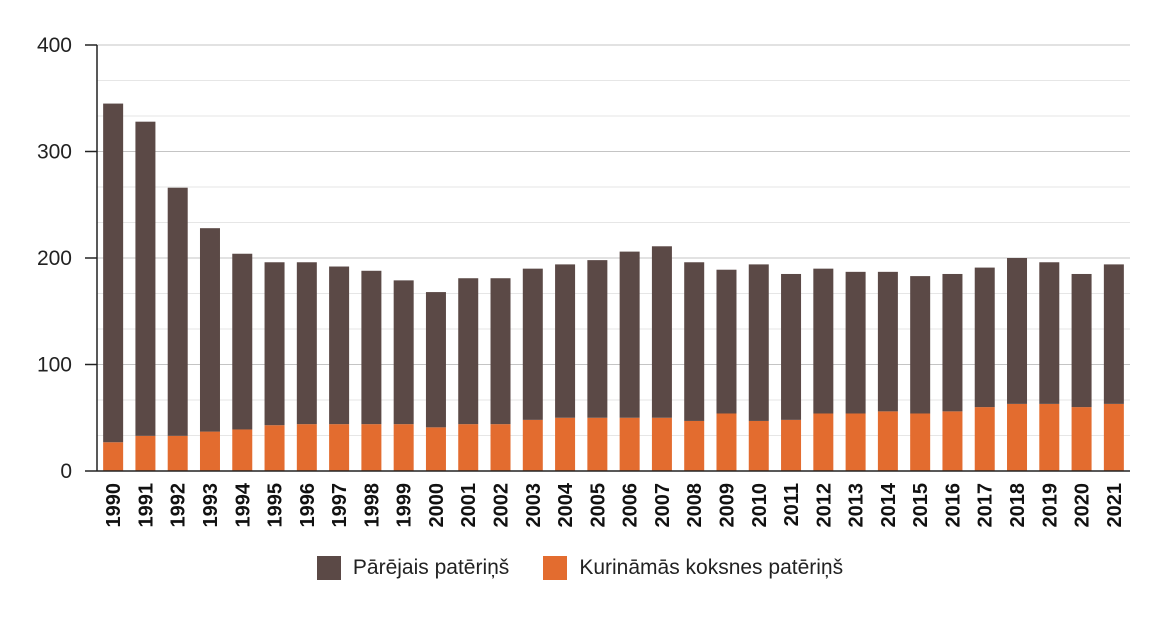 This screenshot has width=1160, height=620. Describe the element at coordinates (469, 505) in the screenshot. I see `x-tick-label: 2001` at that location.